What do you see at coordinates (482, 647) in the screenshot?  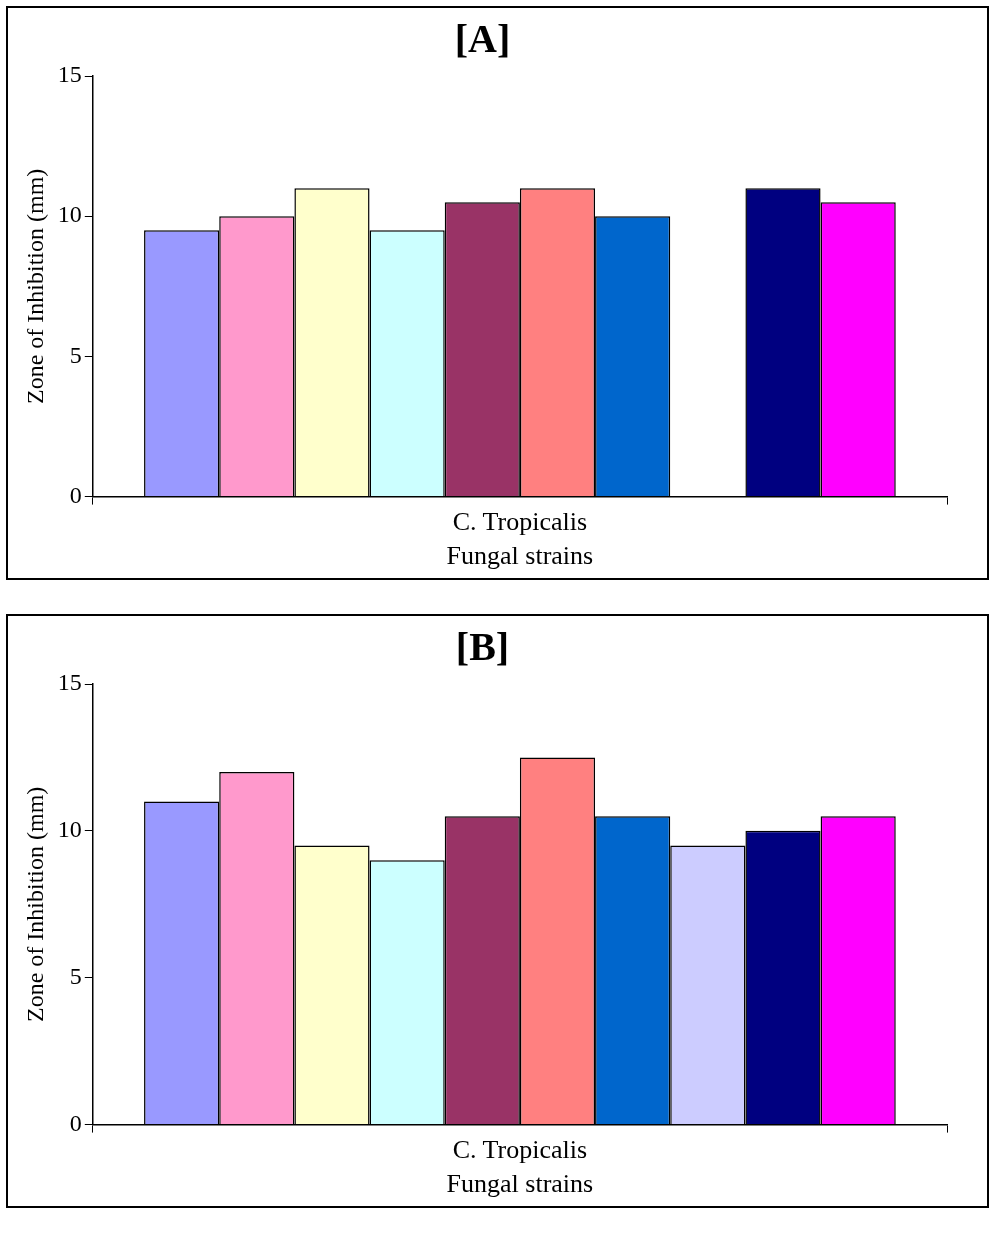 I see `chart-title: [B]` at bounding box center [482, 647].